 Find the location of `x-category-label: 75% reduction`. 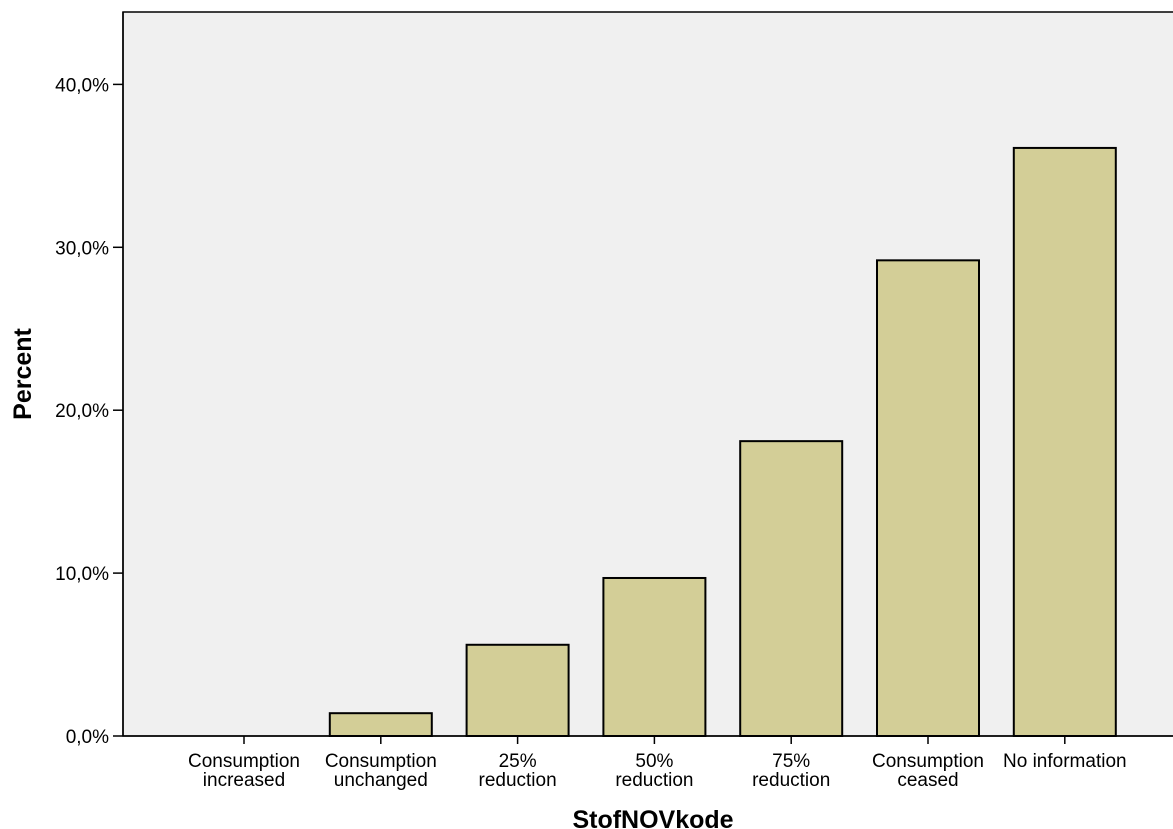

x-category-label: 75% reduction is located at coordinates (791, 771).